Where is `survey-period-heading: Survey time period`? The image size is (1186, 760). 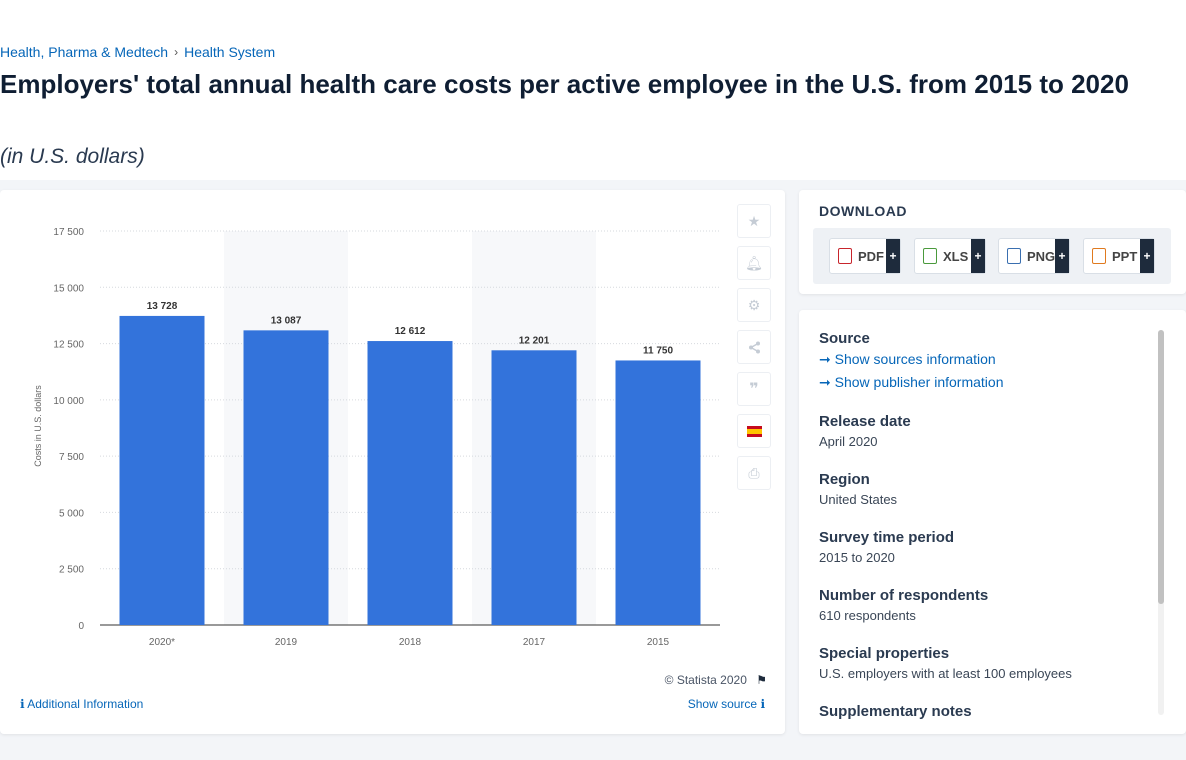 survey-period-heading: Survey time period is located at coordinates (887, 537).